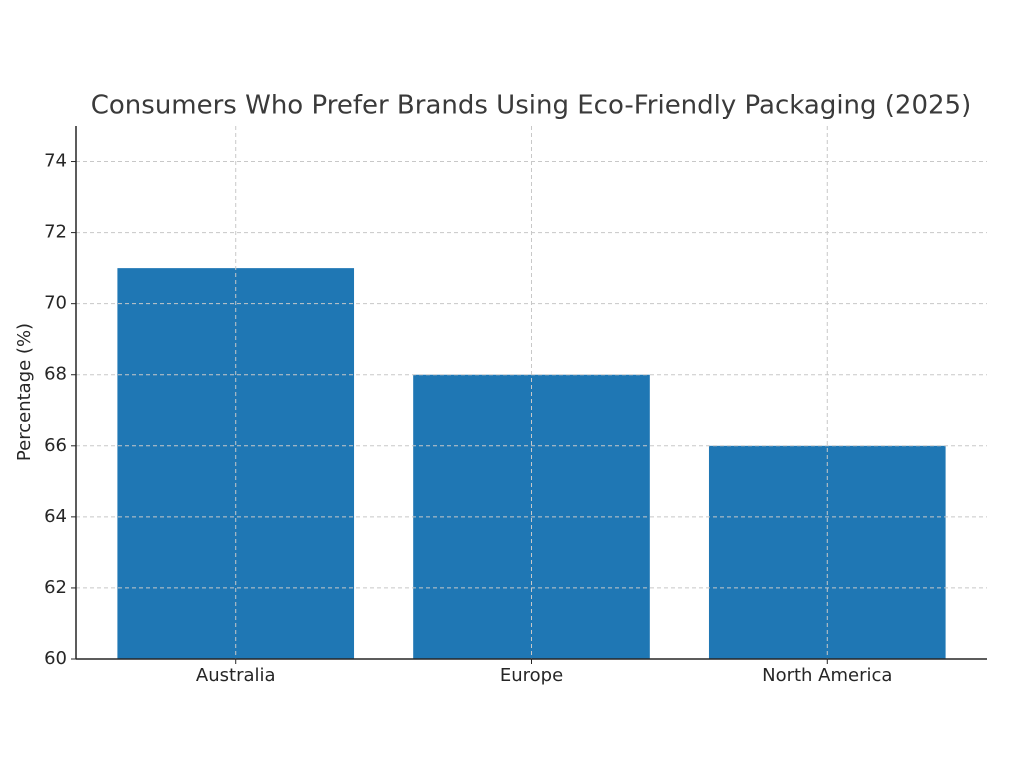 This screenshot has width=1024, height=768. What do you see at coordinates (531, 675) in the screenshot?
I see `x-tick-label: Europe` at bounding box center [531, 675].